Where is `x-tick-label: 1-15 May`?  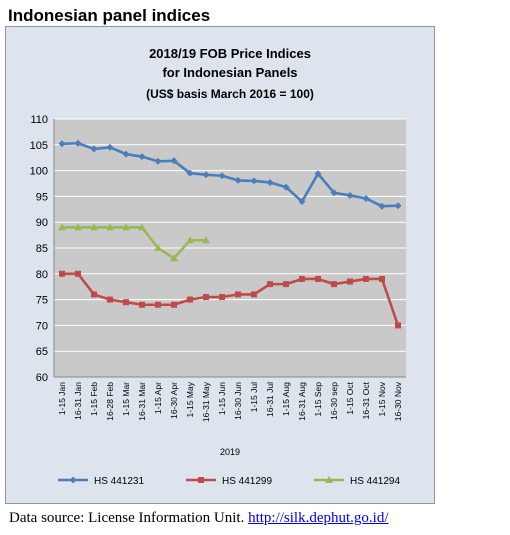 x-tick-label: 1-15 May is located at coordinates (190, 399).